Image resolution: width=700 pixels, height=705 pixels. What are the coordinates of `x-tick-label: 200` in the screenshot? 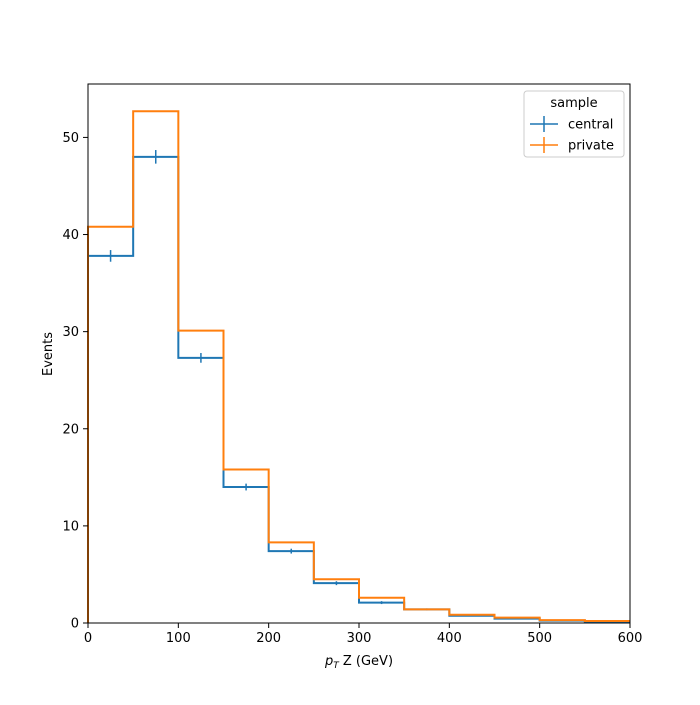 It's located at (268, 638).